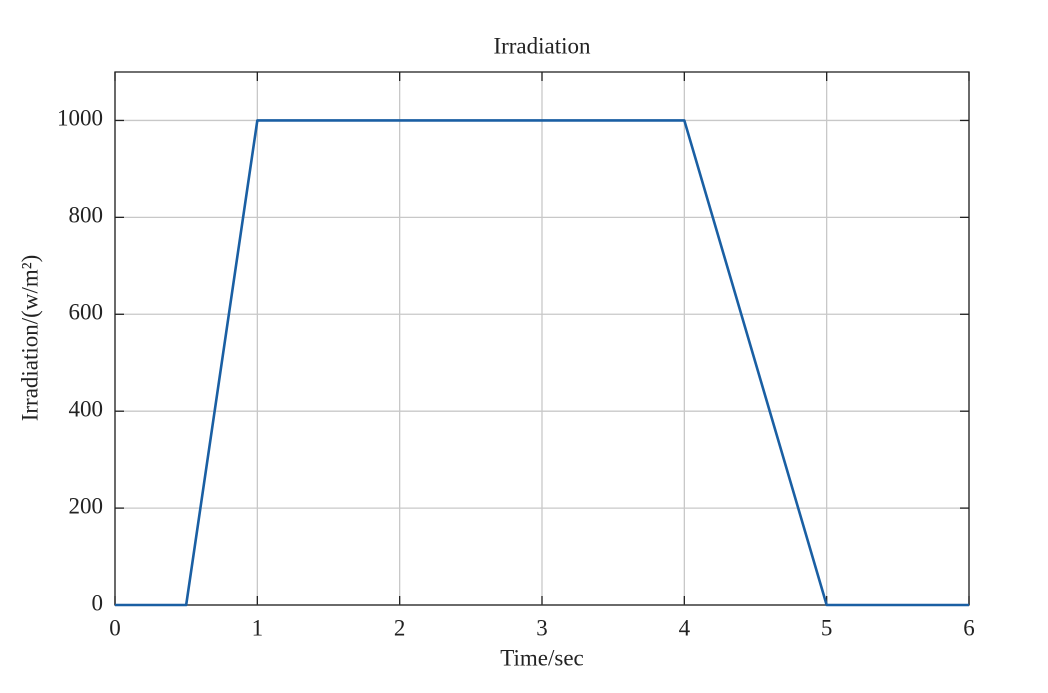 This screenshot has width=1048, height=693. I want to click on chart-title: Irradiation, so click(542, 45).